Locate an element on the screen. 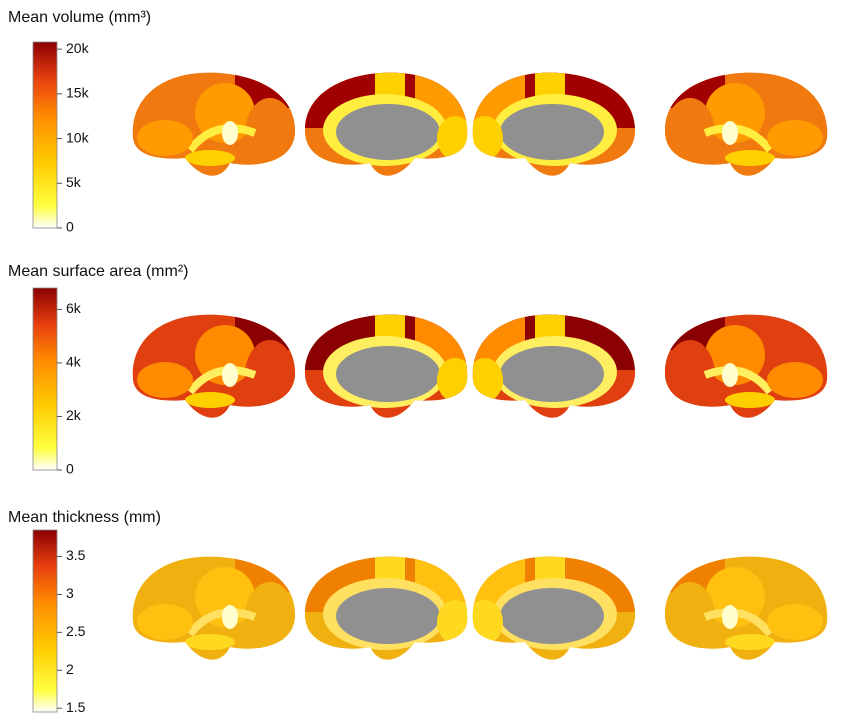  colorbar-tick-label: 5k is located at coordinates (74, 182).